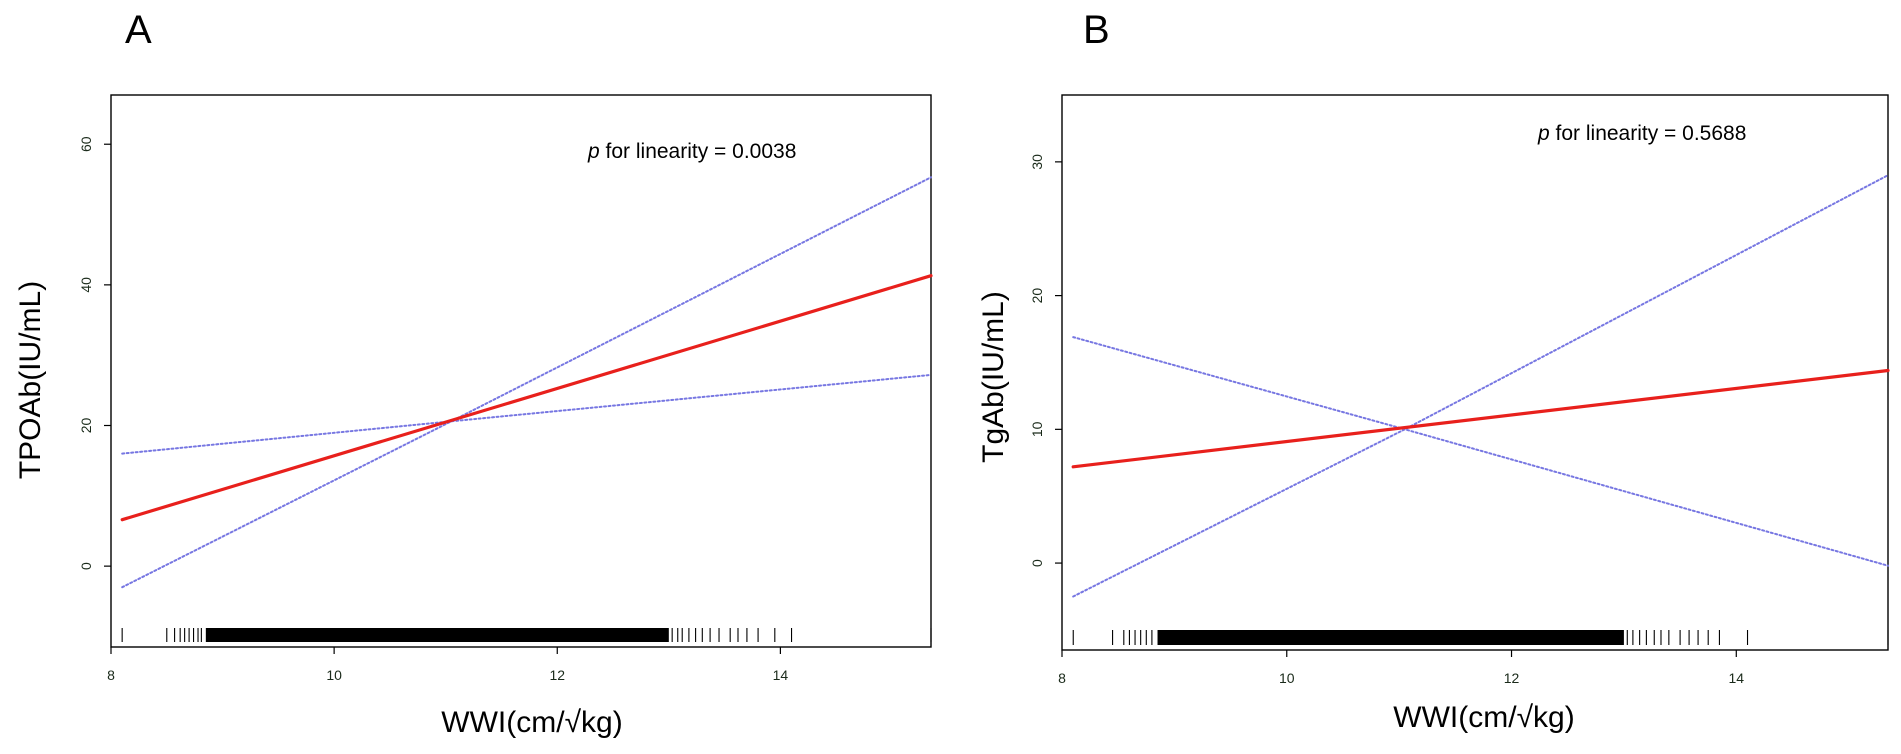 The height and width of the screenshot is (754, 1901). I want to click on panel-b-x-axis-title: WWI(cm/√kg), so click(1483, 717).